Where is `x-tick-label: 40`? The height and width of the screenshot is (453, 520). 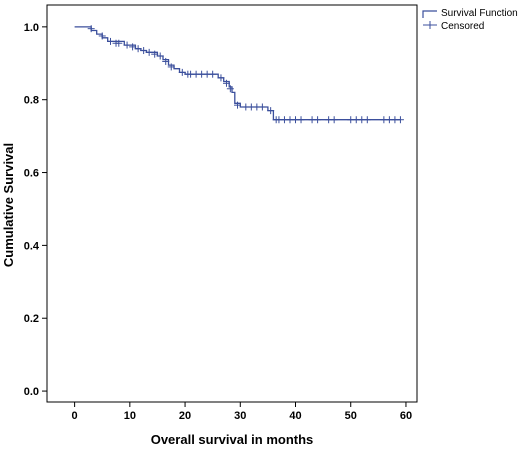
x-tick-label: 40 is located at coordinates (295, 416).